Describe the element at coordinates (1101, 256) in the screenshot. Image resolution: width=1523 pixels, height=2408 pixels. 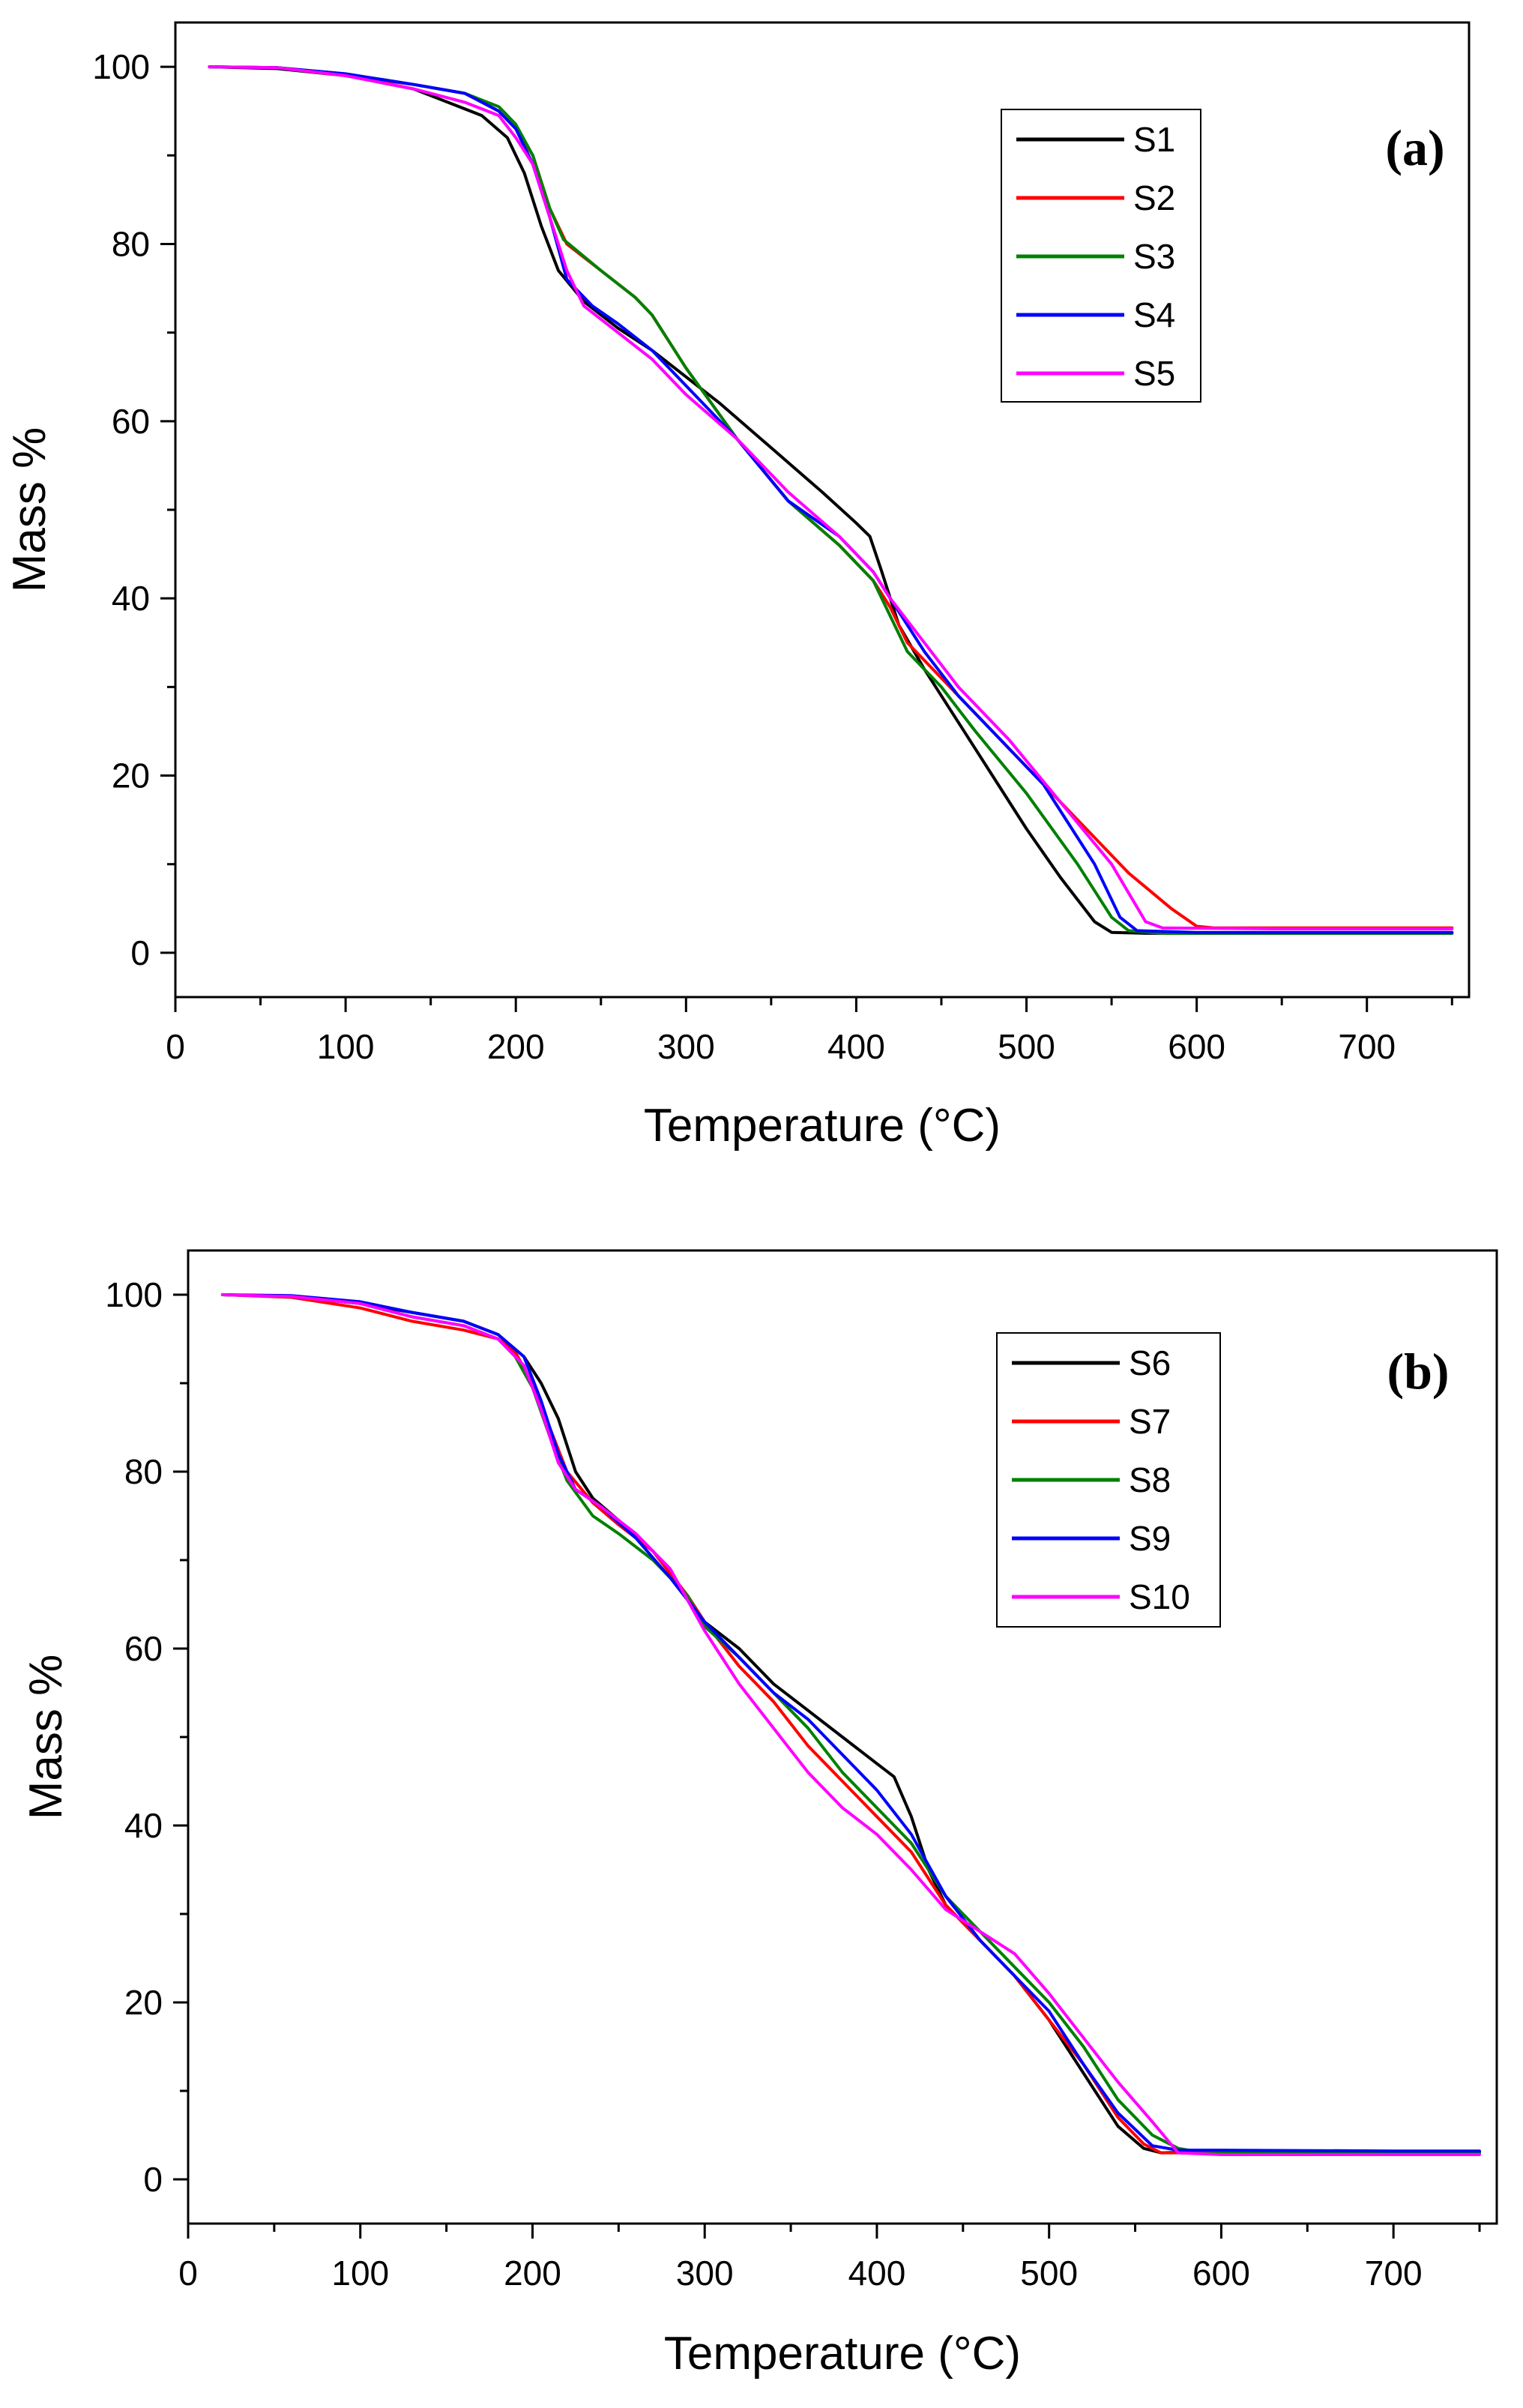
I see `legend: S1 S2 S3 S4 S5` at that location.